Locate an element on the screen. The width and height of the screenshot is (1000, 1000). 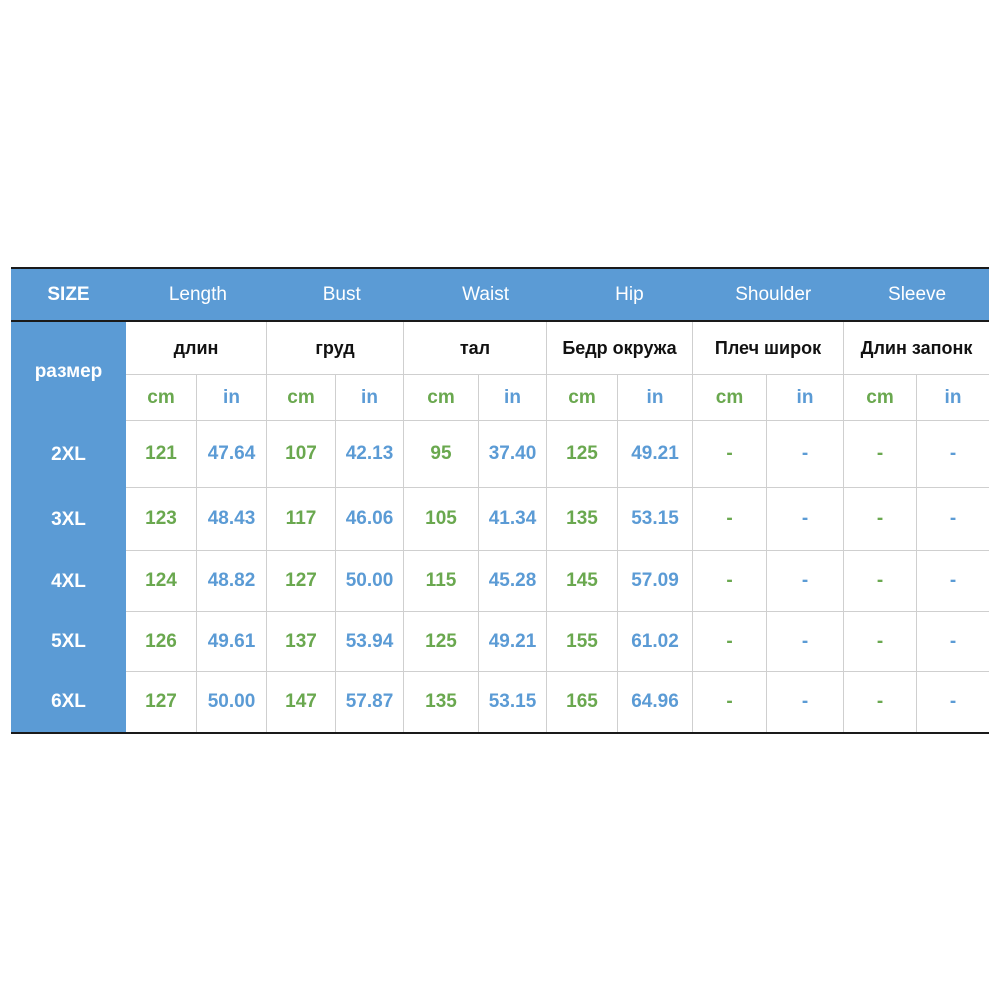
cell-cm-value: 137 is located at coordinates (301, 642).